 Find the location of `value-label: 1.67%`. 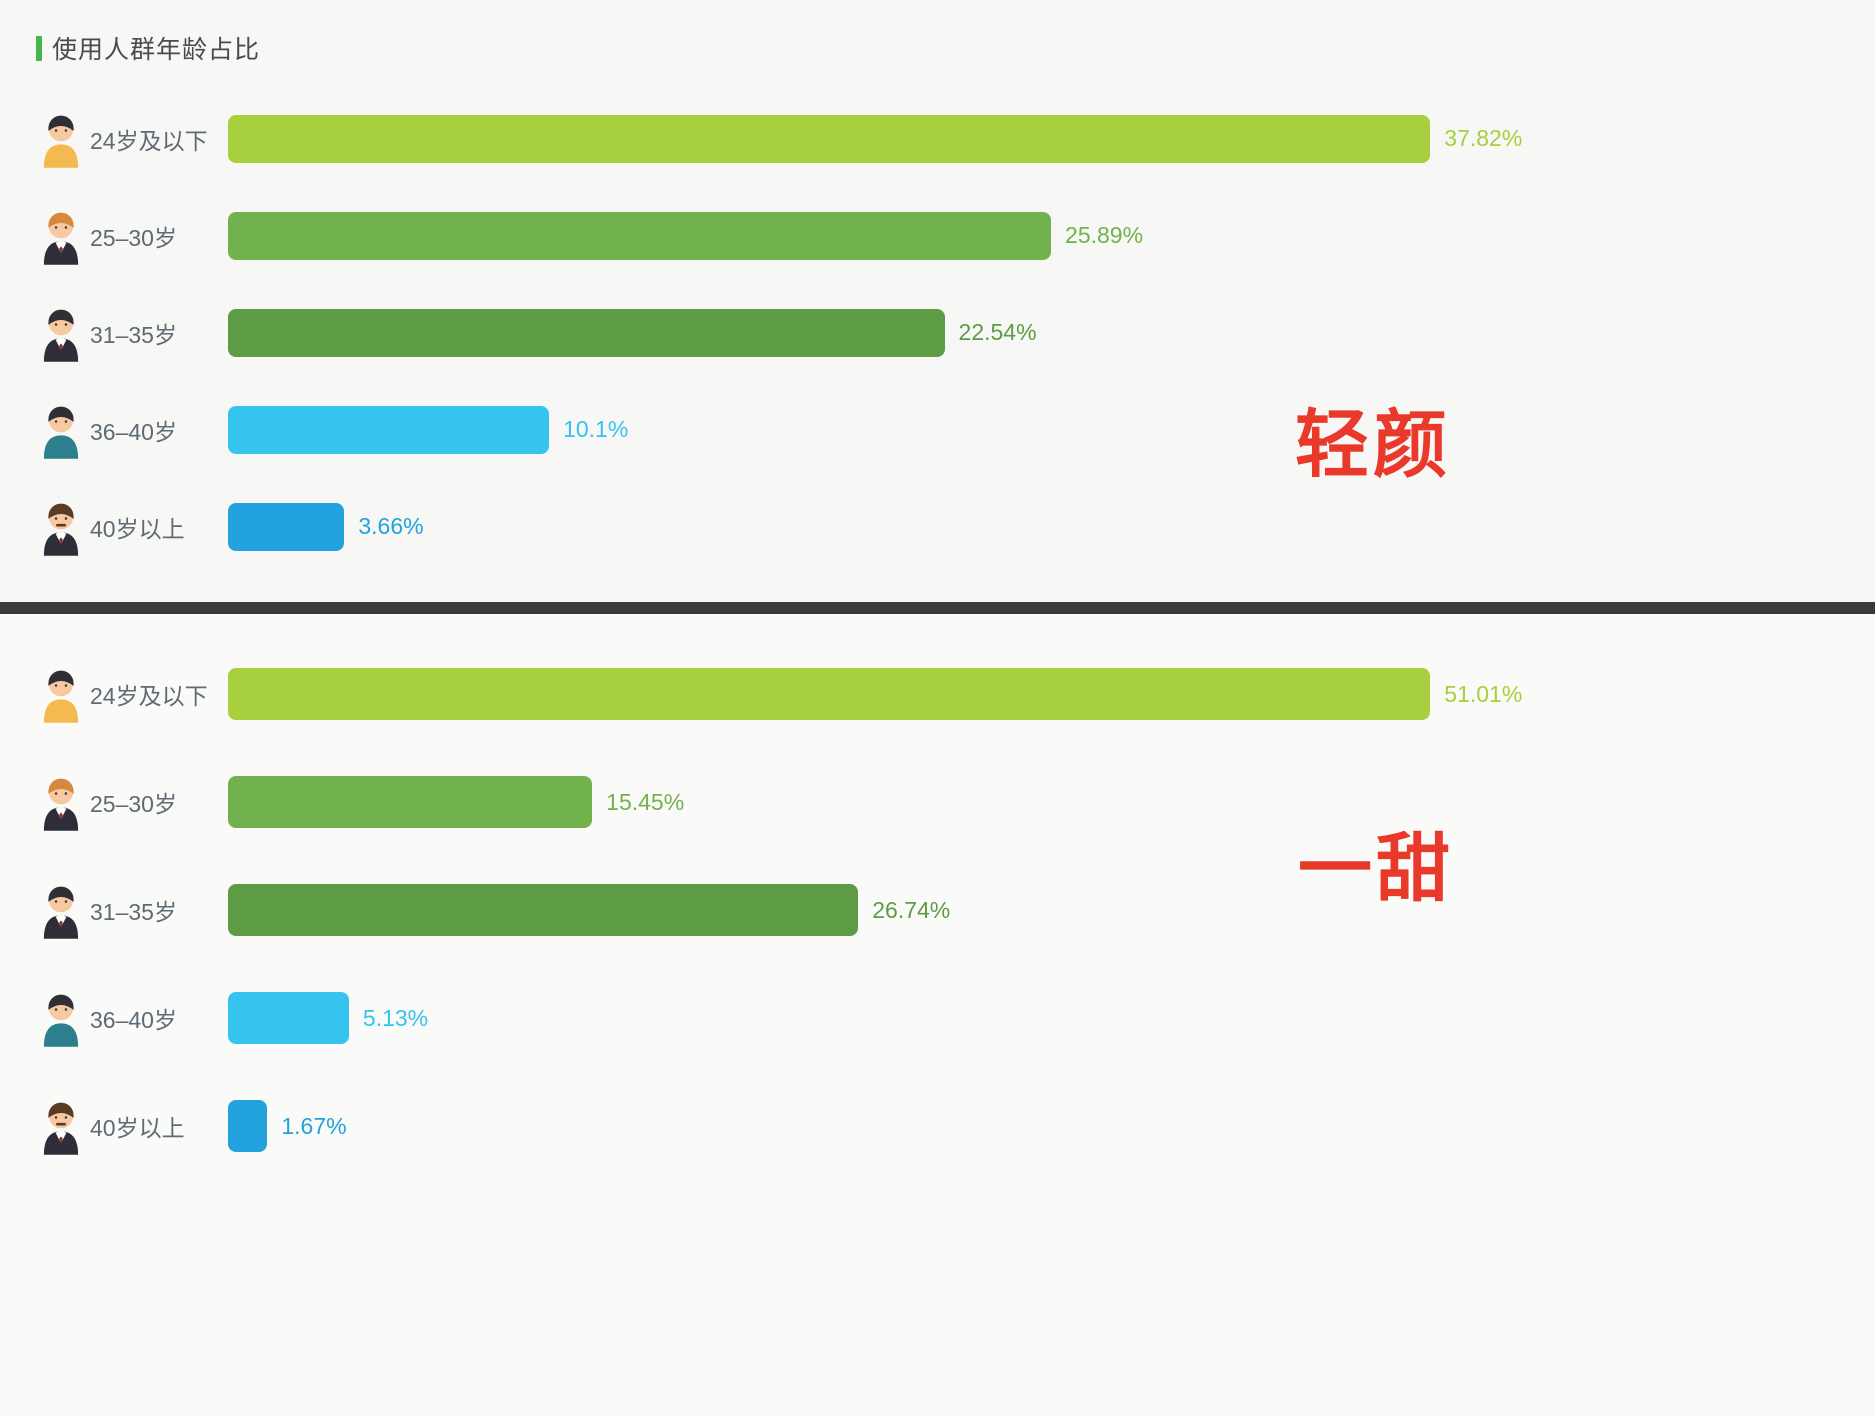

value-label: 1.67% is located at coordinates (314, 1125).